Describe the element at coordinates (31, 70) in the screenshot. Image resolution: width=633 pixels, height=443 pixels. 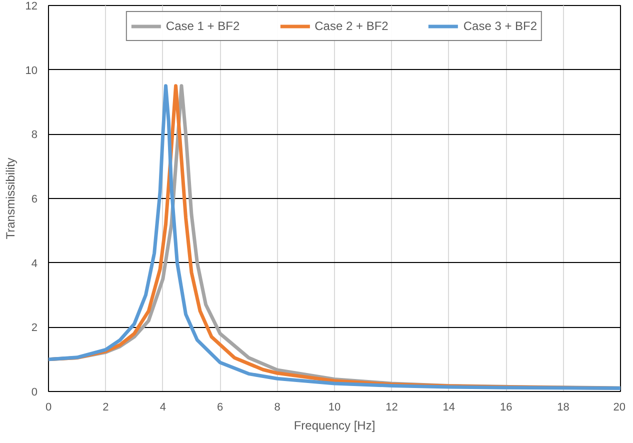
I see `y-tick-label: 10` at that location.